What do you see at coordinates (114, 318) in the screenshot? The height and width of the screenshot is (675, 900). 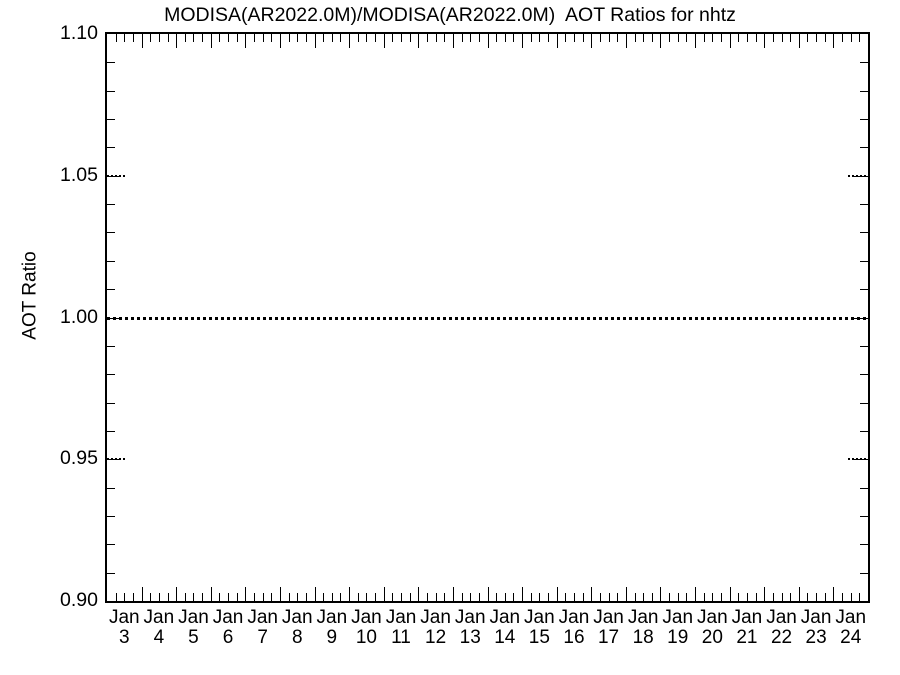 I see `y-tick-major` at bounding box center [114, 318].